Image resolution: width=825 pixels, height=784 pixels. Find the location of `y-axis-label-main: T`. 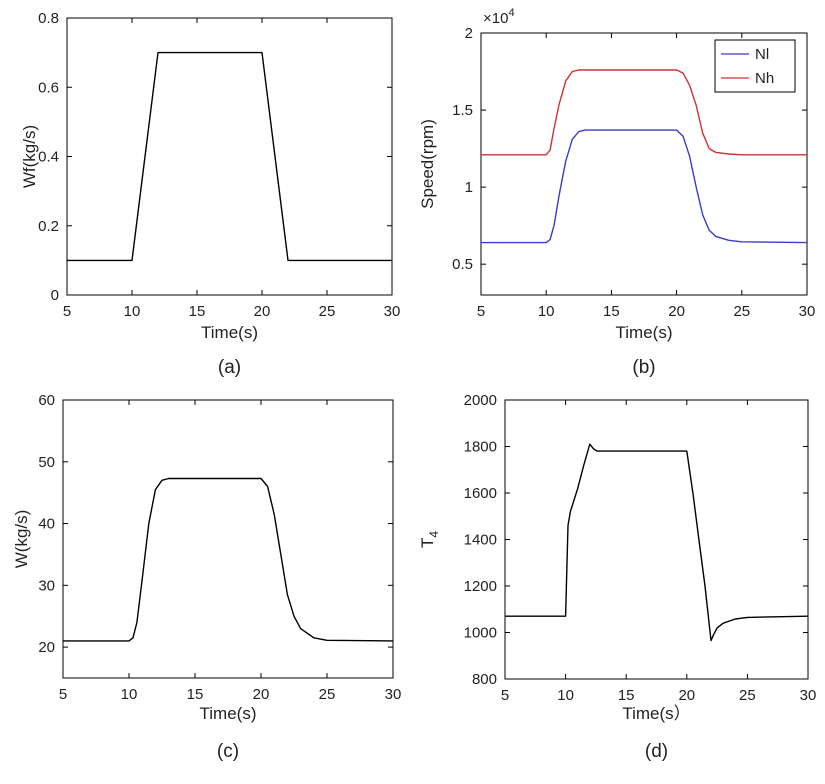

y-axis-label-main: T is located at coordinates (427, 543).